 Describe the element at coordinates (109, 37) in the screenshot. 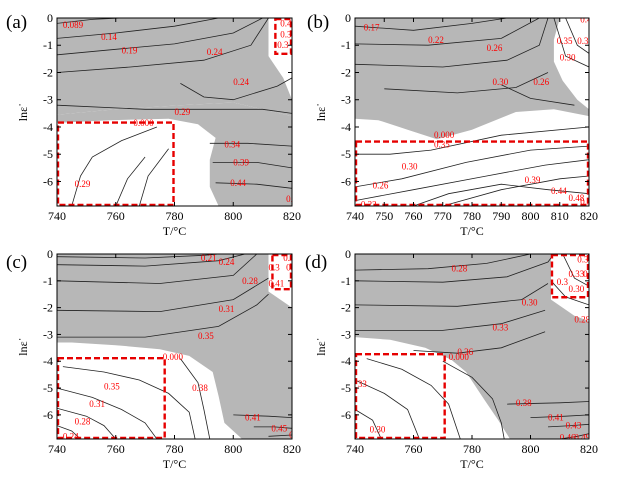

I see `contour-label: 0.14` at that location.